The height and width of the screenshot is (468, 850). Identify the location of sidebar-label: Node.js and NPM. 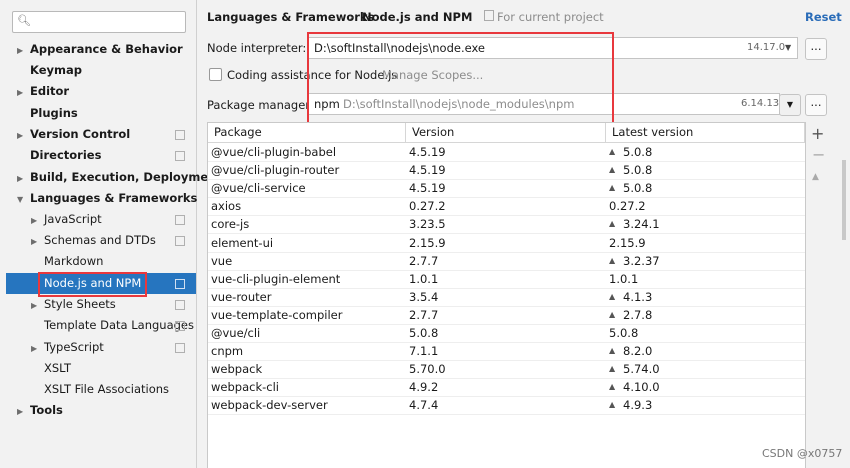
(93, 283).